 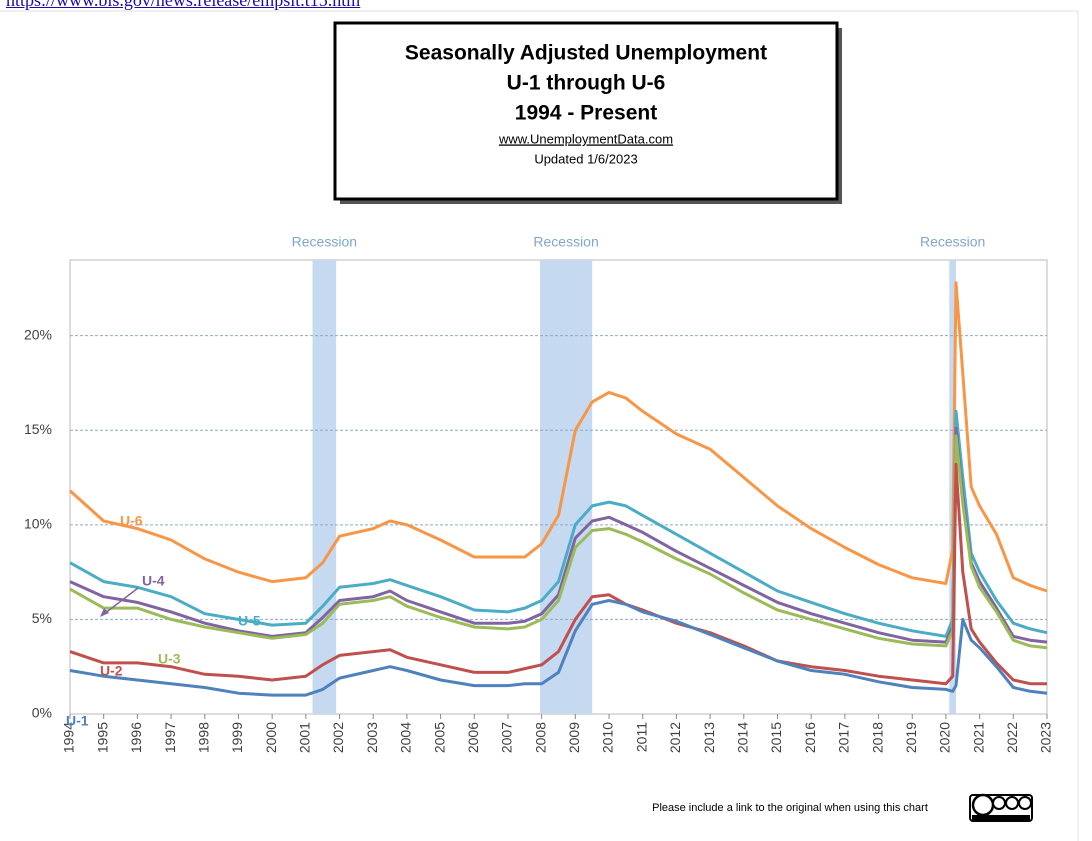 I want to click on x-tick-label: 2021, so click(x=978, y=737).